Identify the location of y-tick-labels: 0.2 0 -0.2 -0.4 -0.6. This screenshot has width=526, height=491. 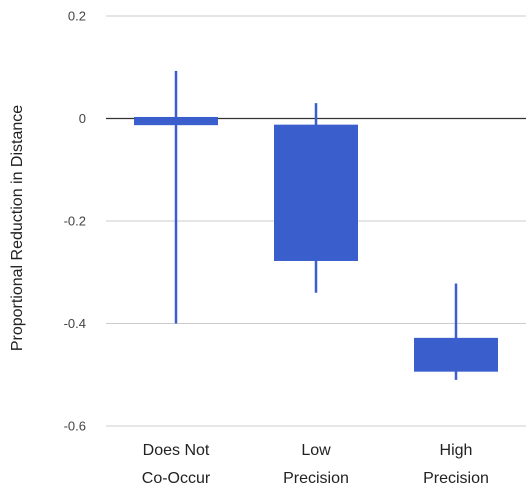
(75, 221).